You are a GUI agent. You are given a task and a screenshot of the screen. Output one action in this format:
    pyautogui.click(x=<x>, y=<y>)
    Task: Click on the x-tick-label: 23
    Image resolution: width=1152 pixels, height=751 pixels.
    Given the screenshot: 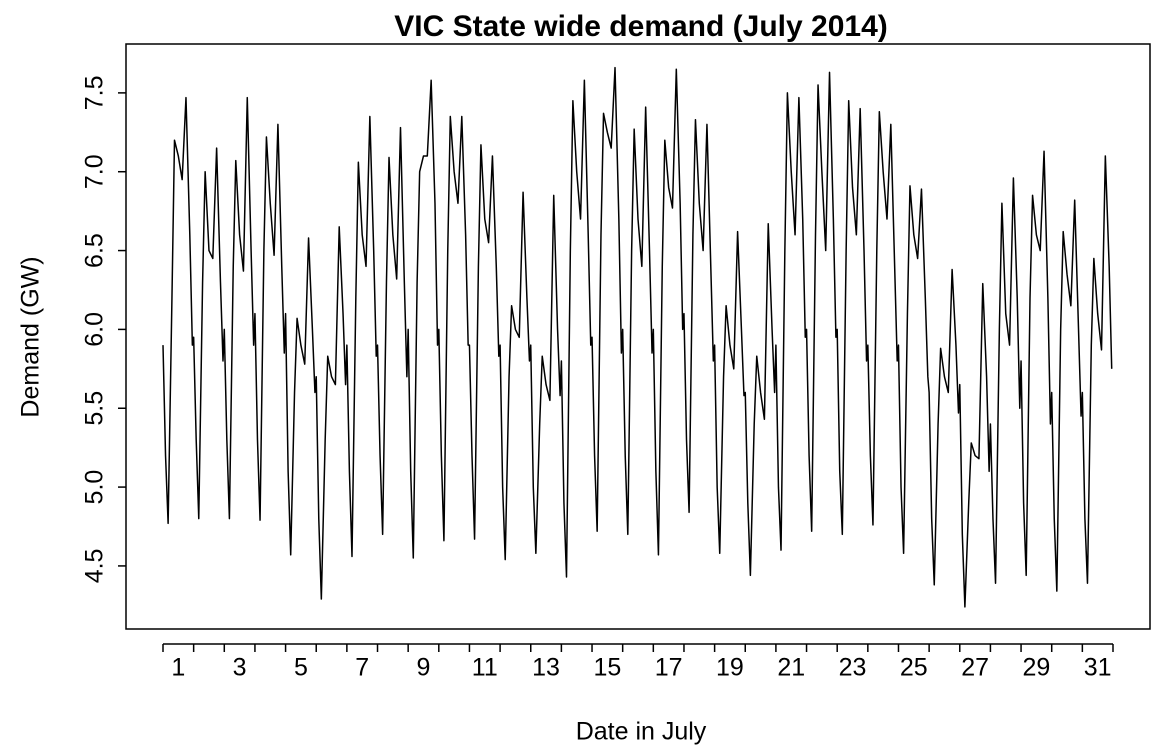 What is the action you would take?
    pyautogui.click(x=853, y=668)
    